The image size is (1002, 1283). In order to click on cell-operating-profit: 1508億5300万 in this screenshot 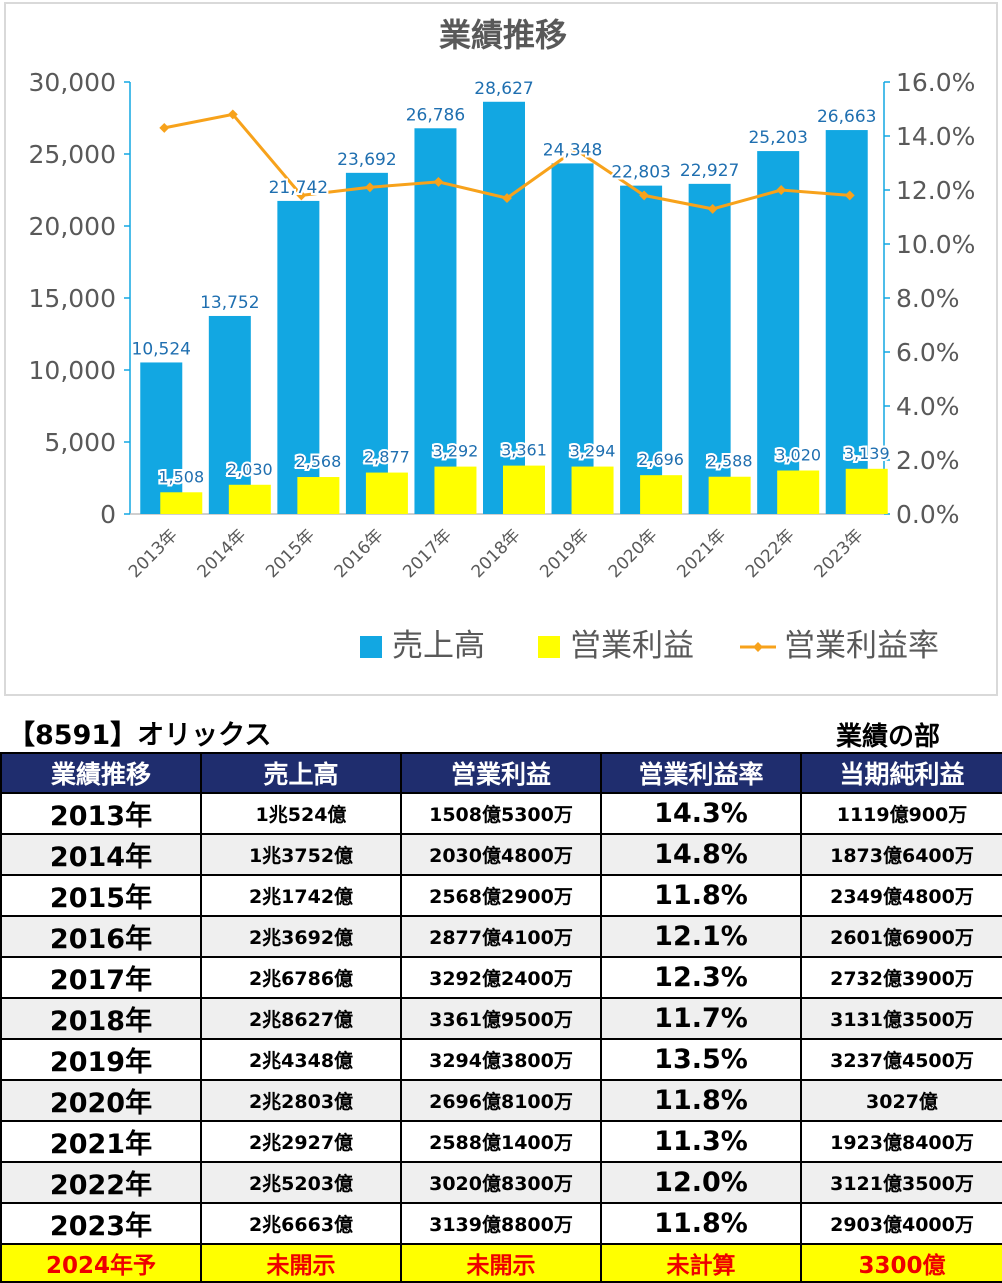, I will do `click(501, 813)`.